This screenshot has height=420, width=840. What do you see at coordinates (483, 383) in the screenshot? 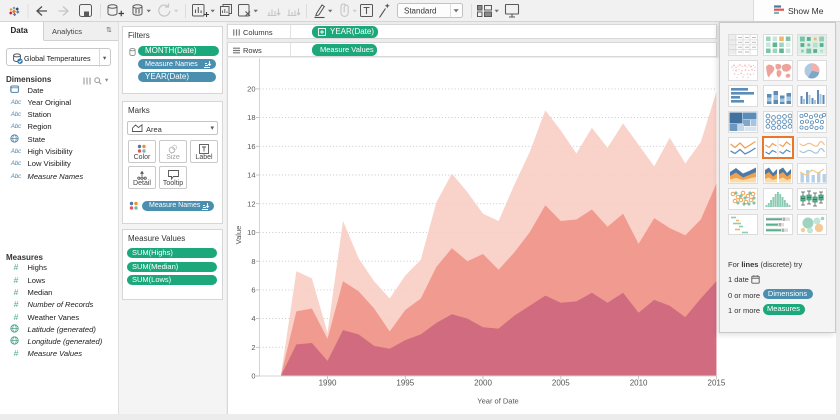
I see `svg-text: 2000` at bounding box center [483, 383].